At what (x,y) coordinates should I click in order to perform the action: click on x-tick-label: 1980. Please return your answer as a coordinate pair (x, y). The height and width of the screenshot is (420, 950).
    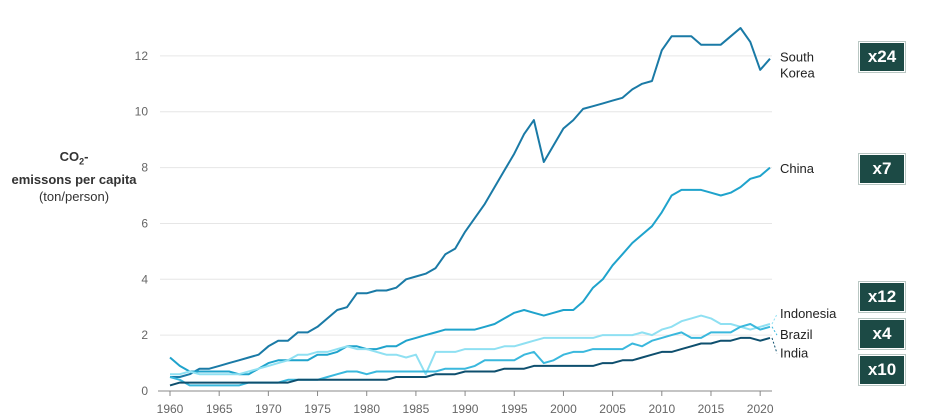
    Looking at the image, I should click on (366, 409).